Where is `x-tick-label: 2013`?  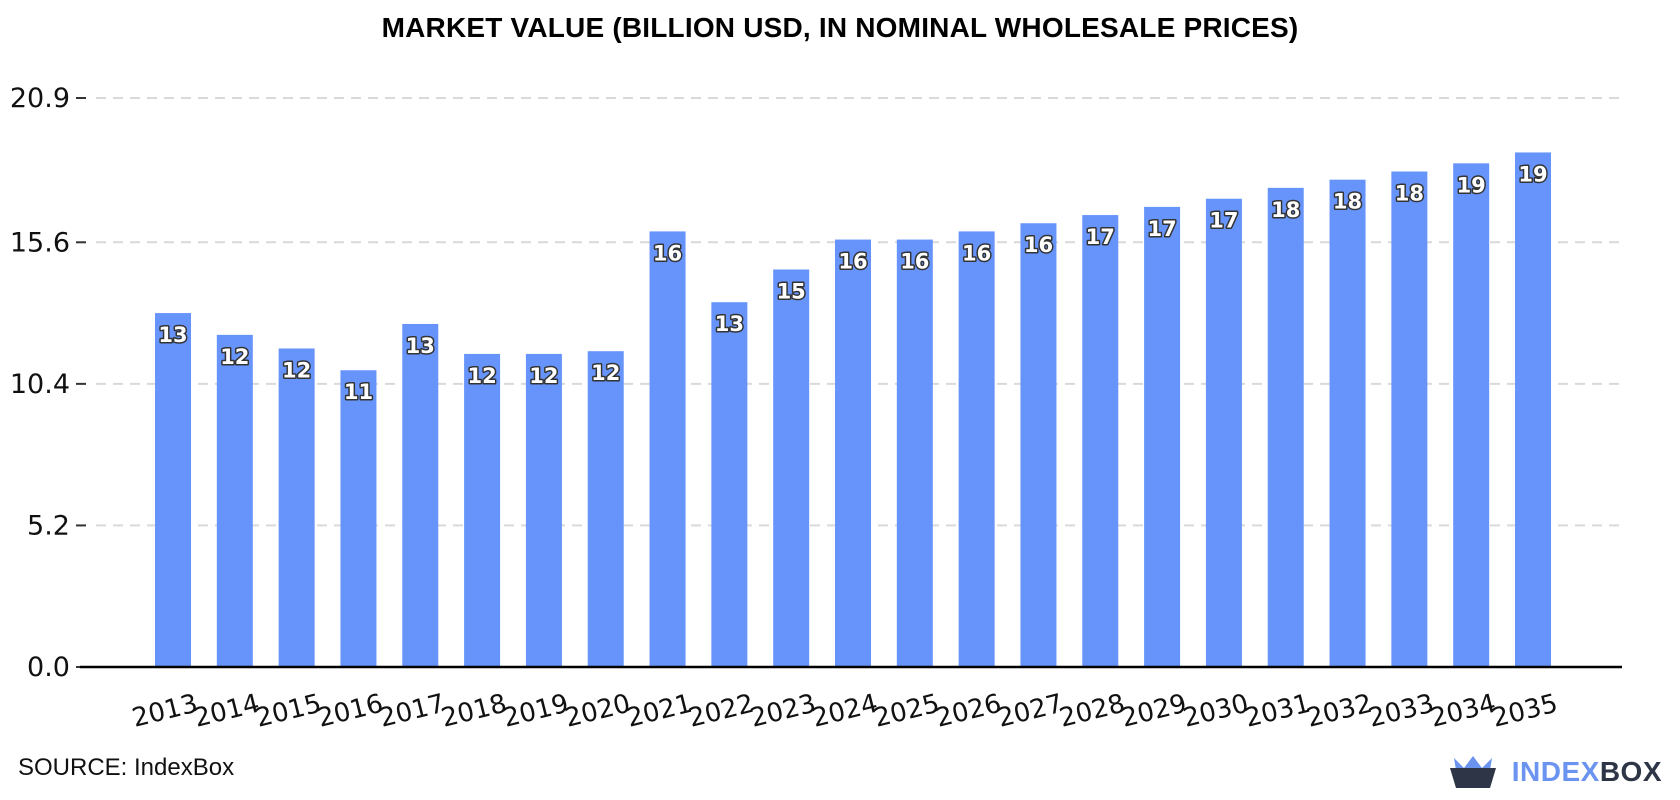
x-tick-label: 2013 is located at coordinates (164, 711).